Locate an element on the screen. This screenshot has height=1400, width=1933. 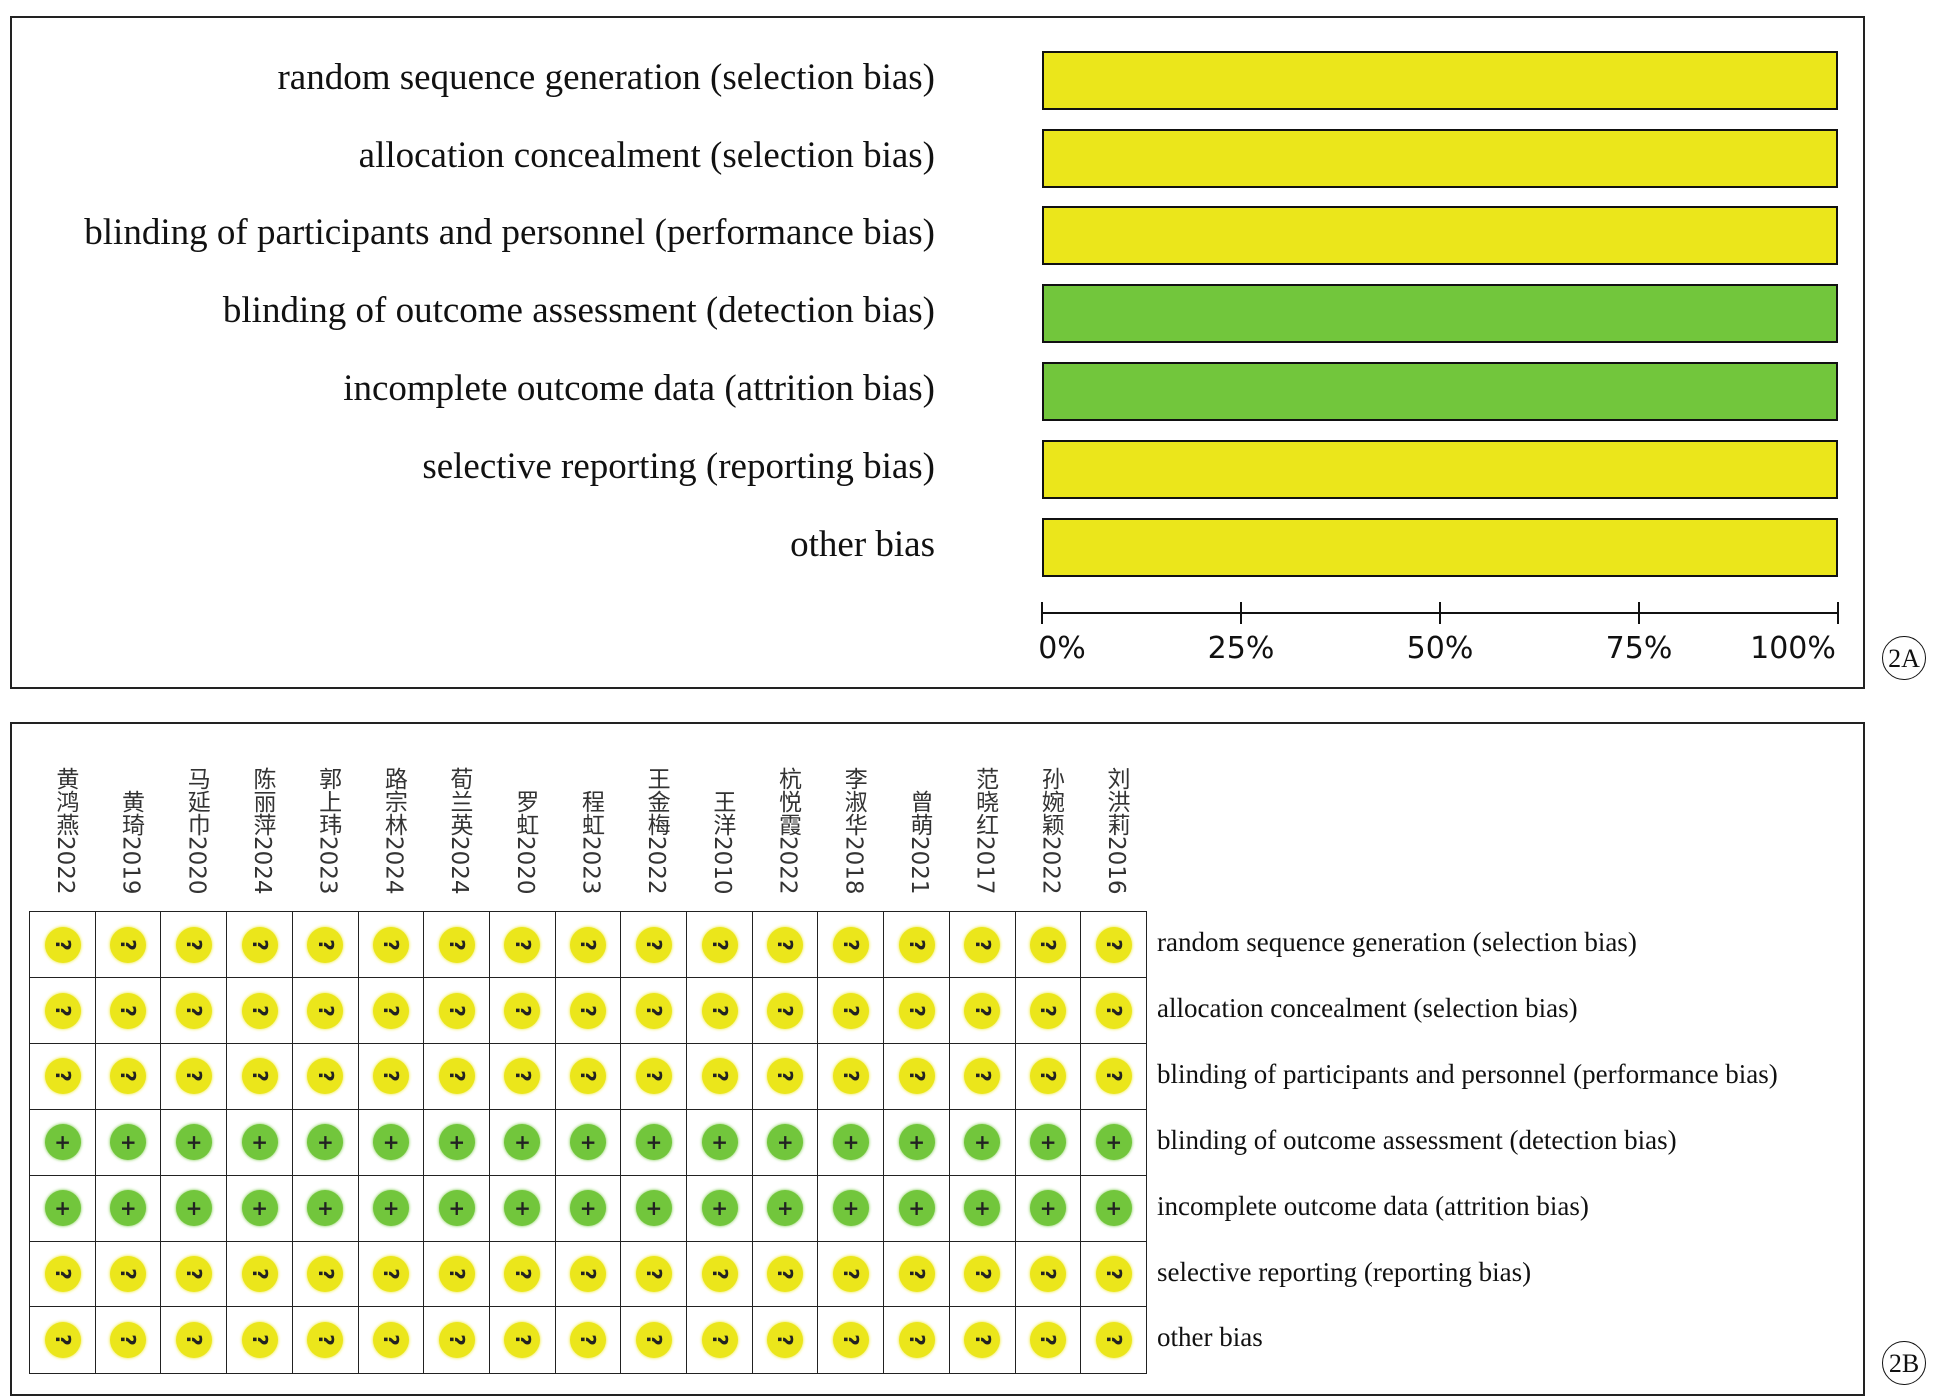
domain-label: incomplete outcome data (attrition bias) is located at coordinates (1373, 1205).